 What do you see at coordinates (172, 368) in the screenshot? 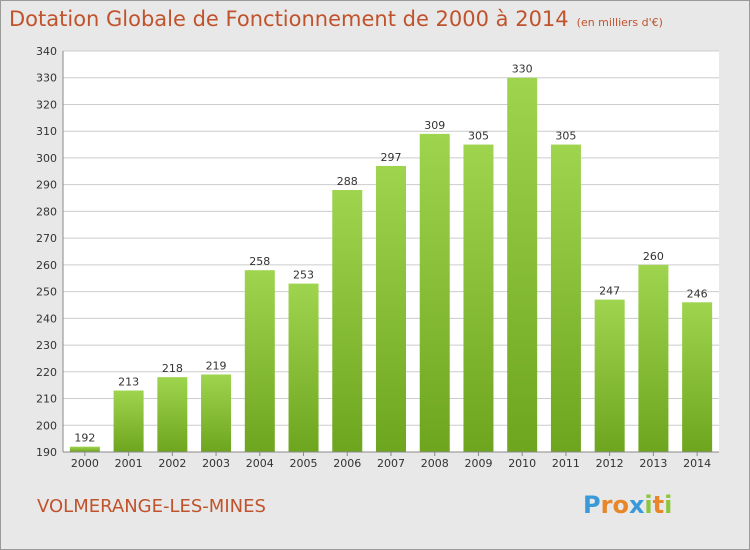
I see `bar-value-label: 218` at bounding box center [172, 368].